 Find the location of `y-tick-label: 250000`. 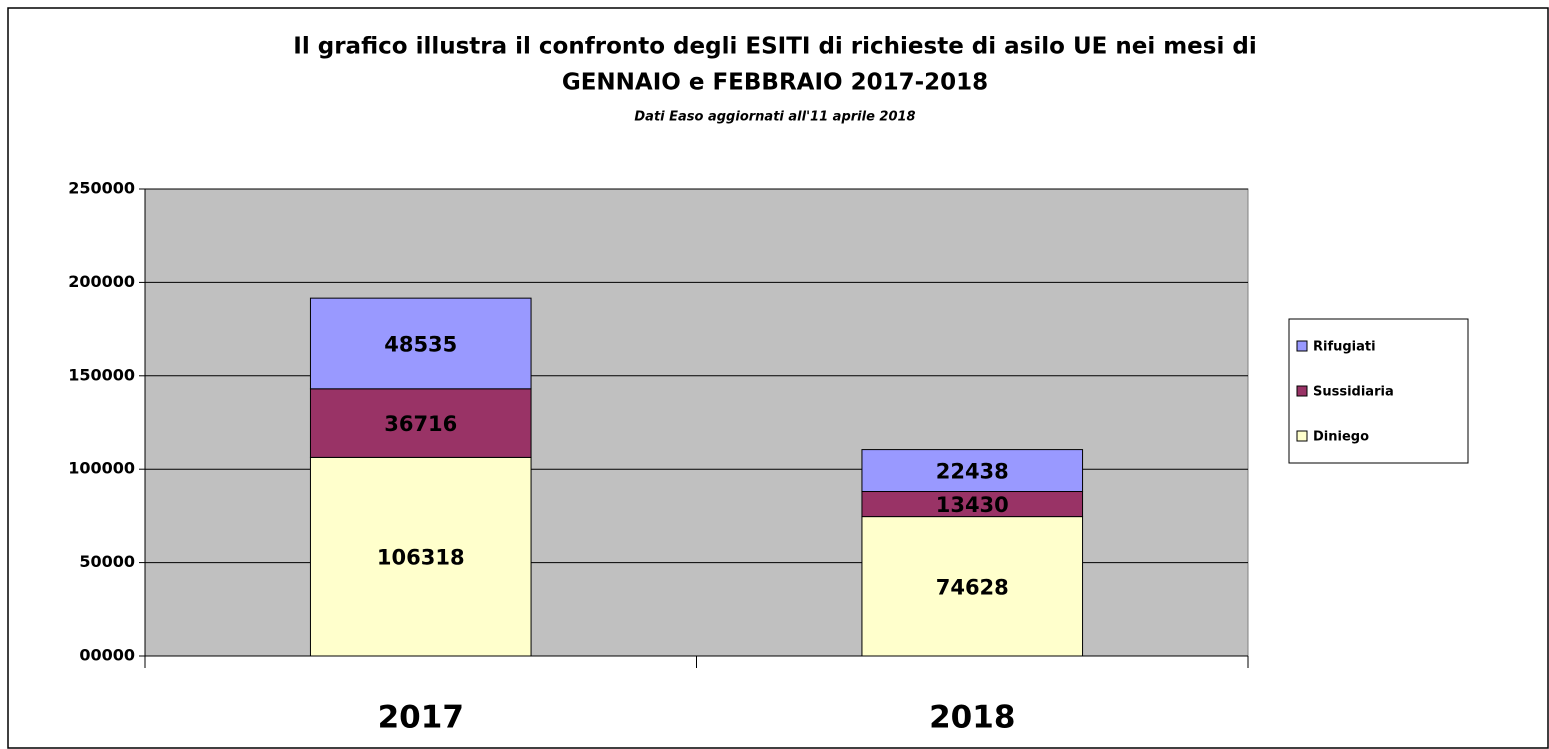

y-tick-label: 250000 is located at coordinates (101, 188).